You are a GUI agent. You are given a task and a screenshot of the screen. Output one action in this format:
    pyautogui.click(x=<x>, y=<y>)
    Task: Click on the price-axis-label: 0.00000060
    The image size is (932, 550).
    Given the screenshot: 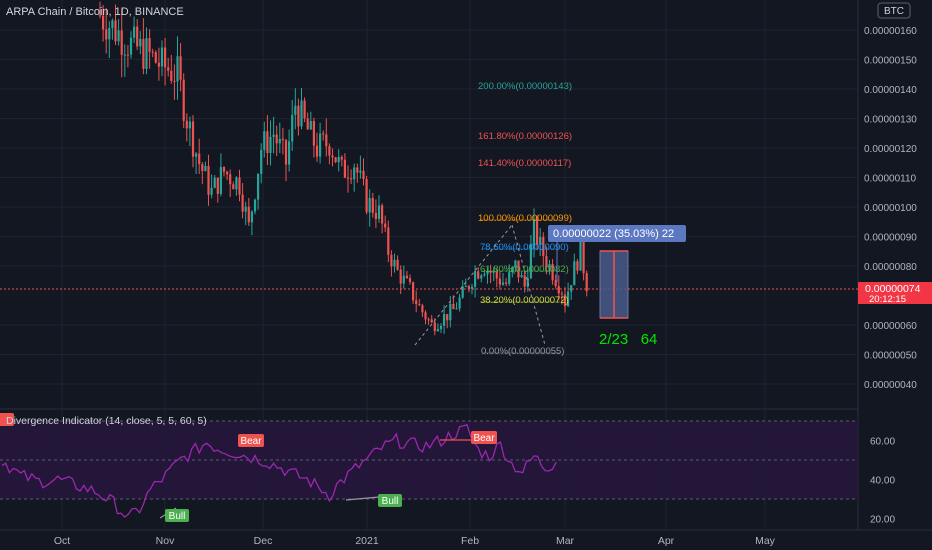 What is the action you would take?
    pyautogui.click(x=890, y=326)
    